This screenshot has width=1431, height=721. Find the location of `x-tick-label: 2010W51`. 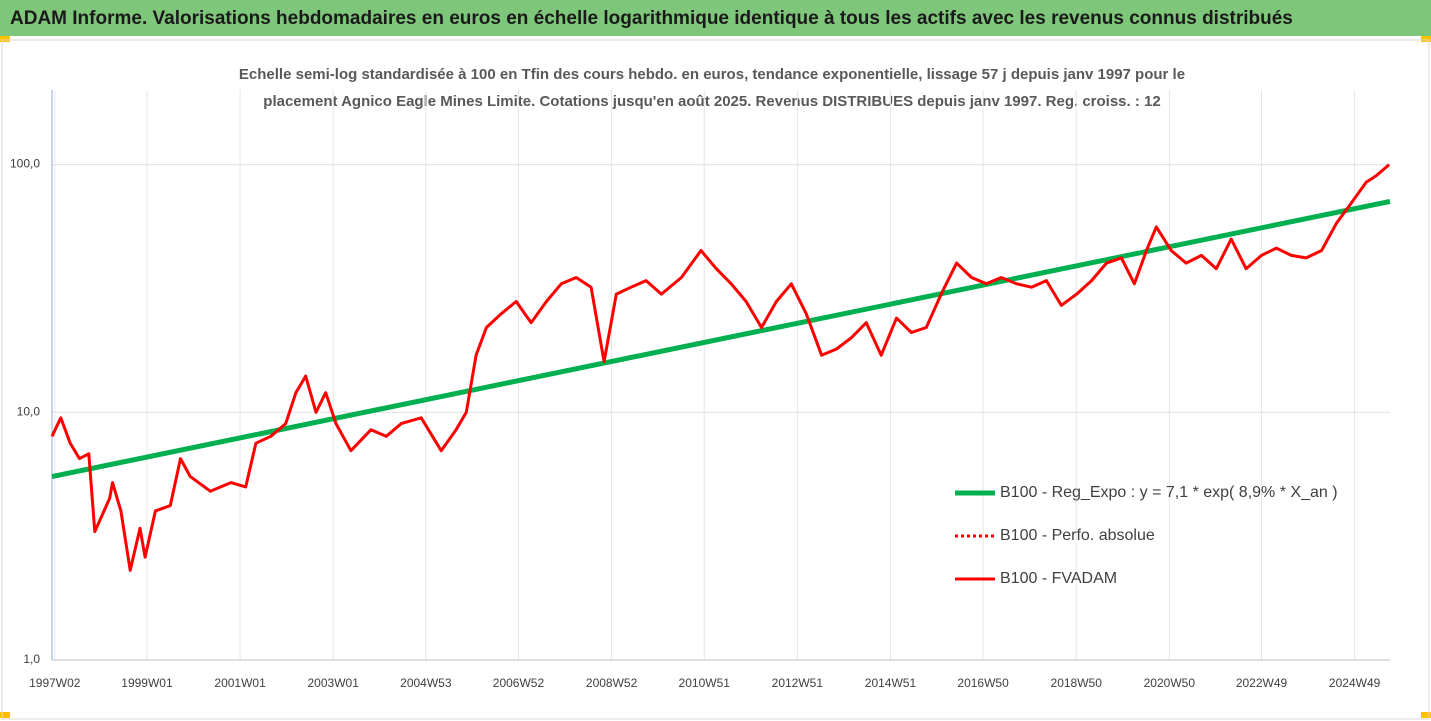

x-tick-label: 2010W51 is located at coordinates (705, 683).